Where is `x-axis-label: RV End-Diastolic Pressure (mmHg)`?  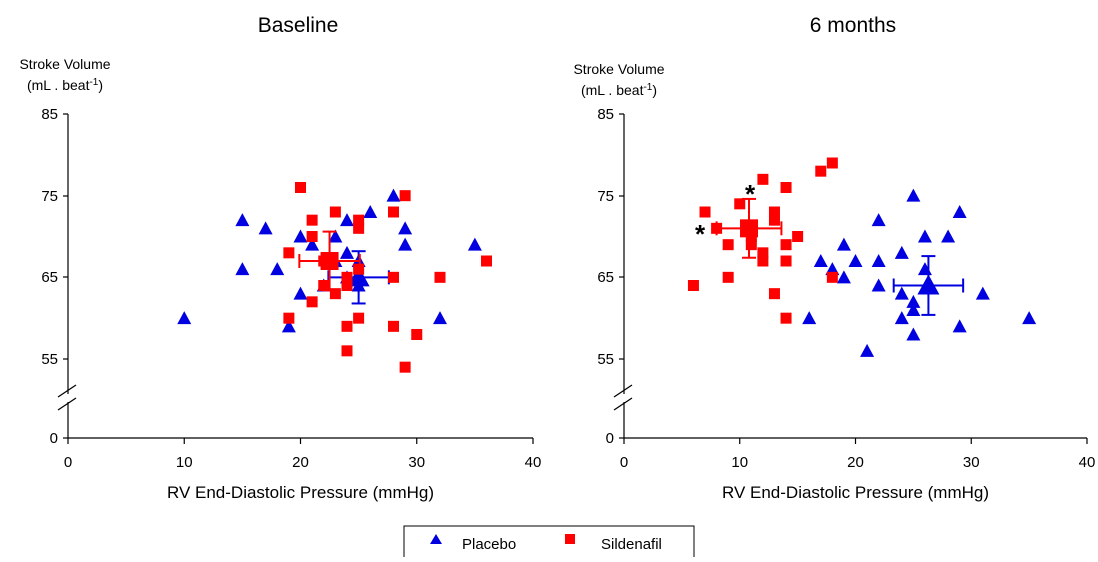
x-axis-label: RV End-Diastolic Pressure (mmHg) is located at coordinates (300, 492).